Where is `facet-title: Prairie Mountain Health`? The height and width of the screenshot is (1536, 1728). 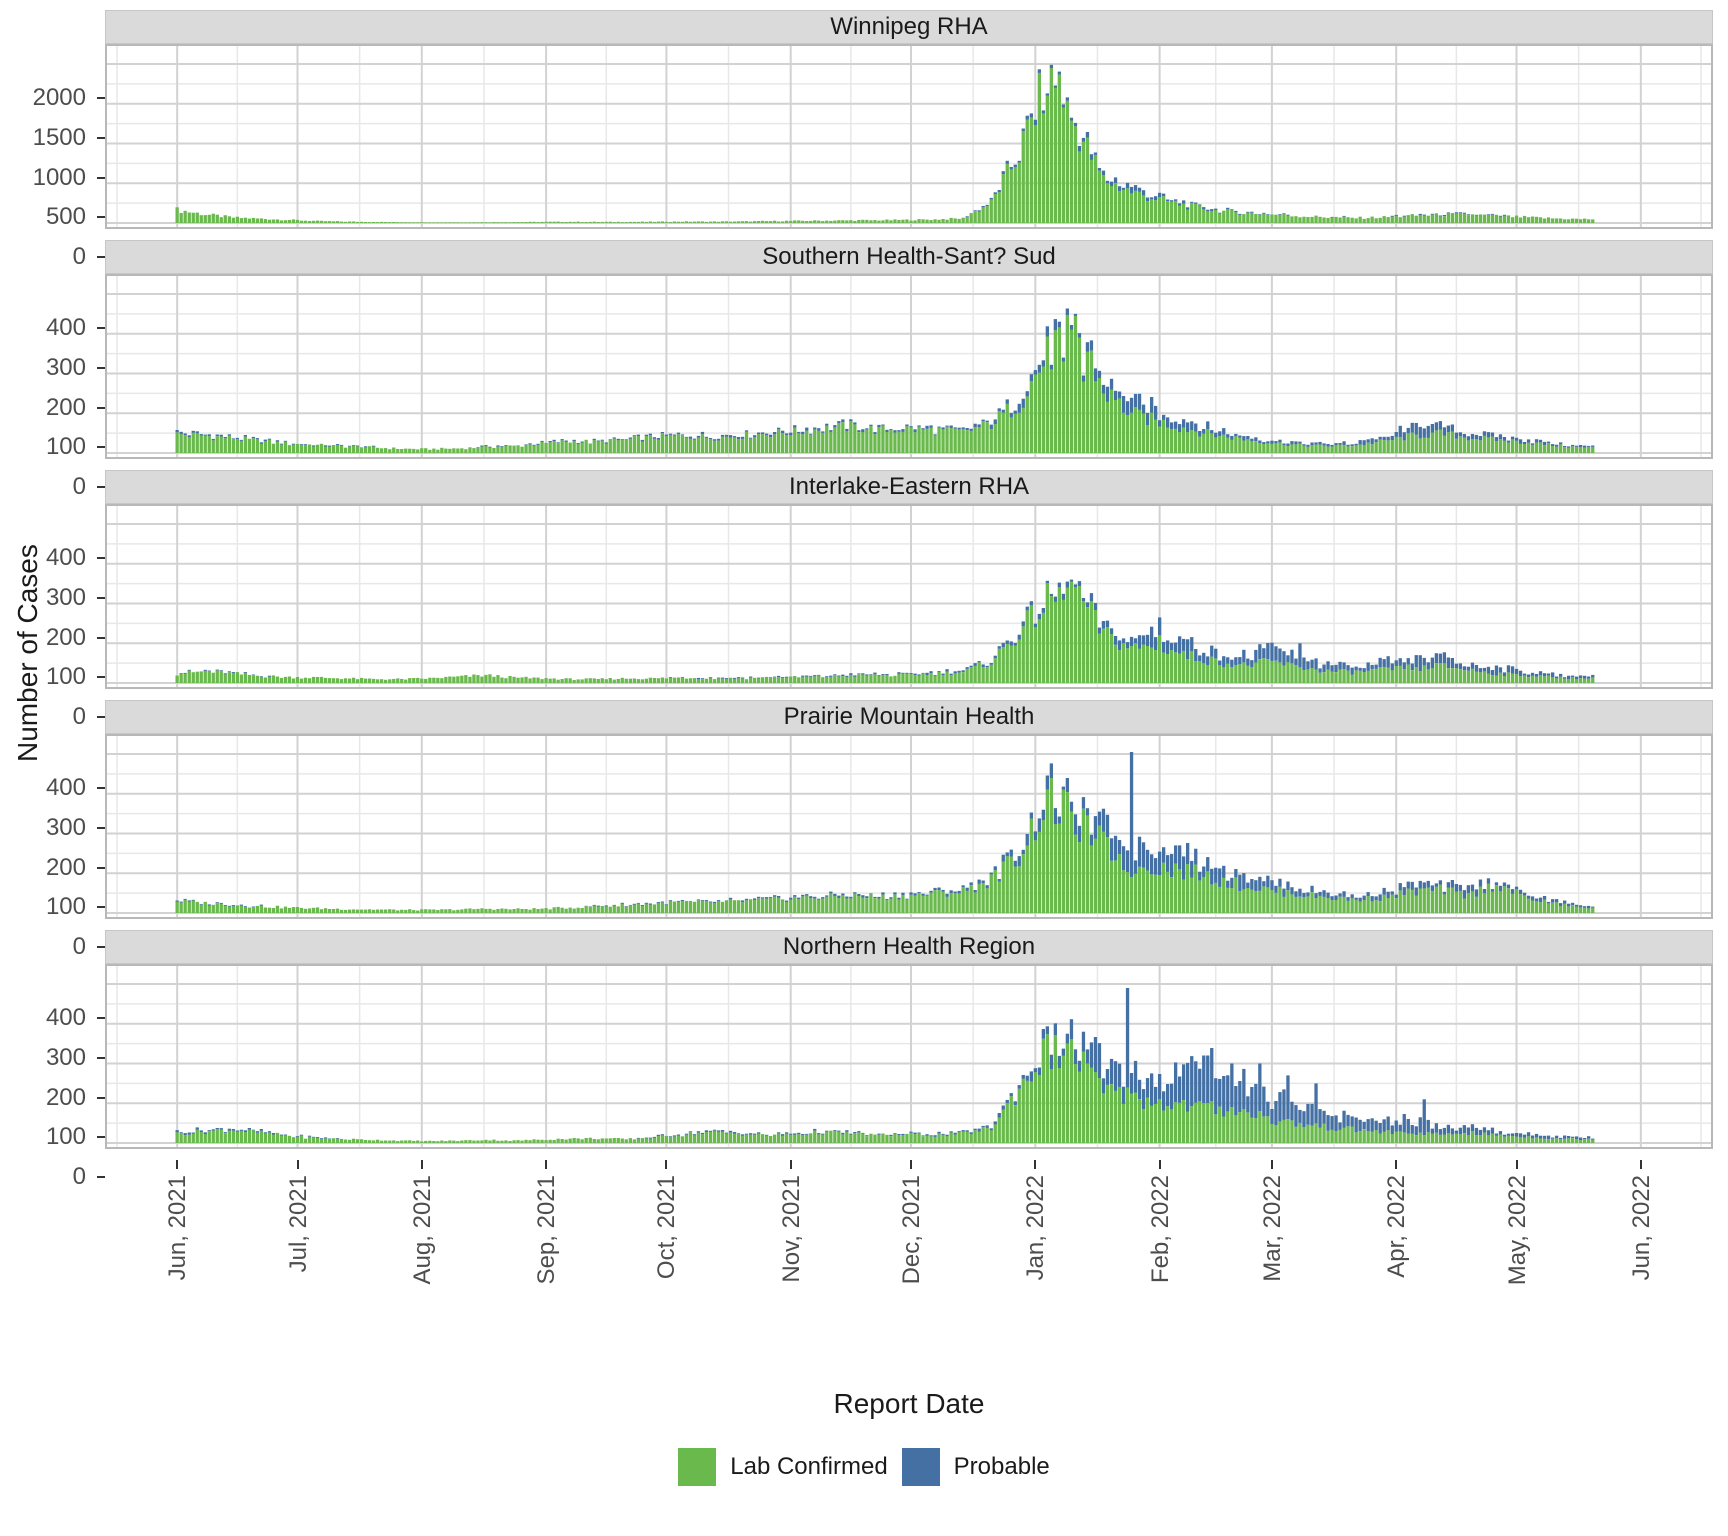 facet-title: Prairie Mountain Health is located at coordinates (909, 716).